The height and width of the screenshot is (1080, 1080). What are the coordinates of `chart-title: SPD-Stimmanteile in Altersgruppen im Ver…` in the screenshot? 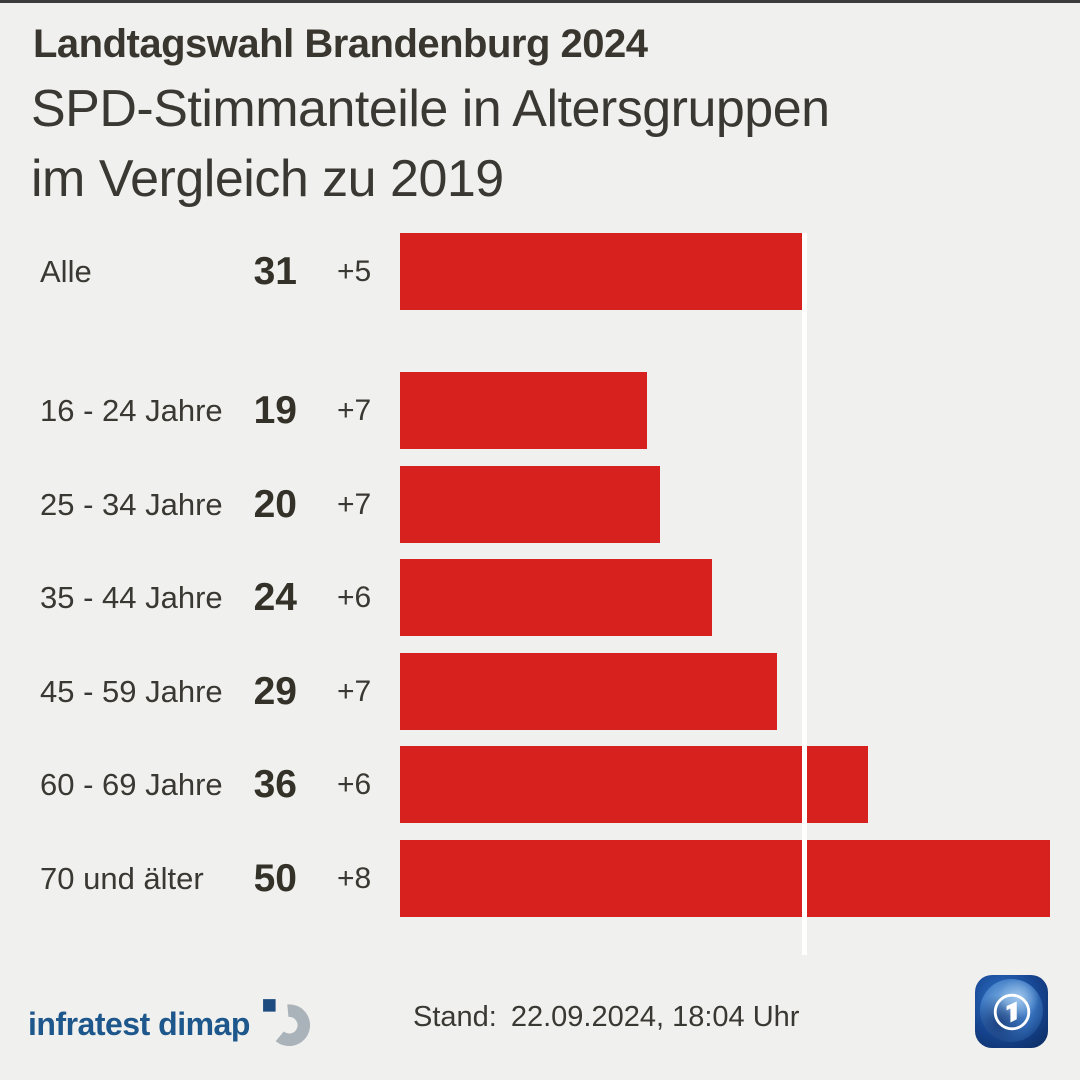 It's located at (430, 144).